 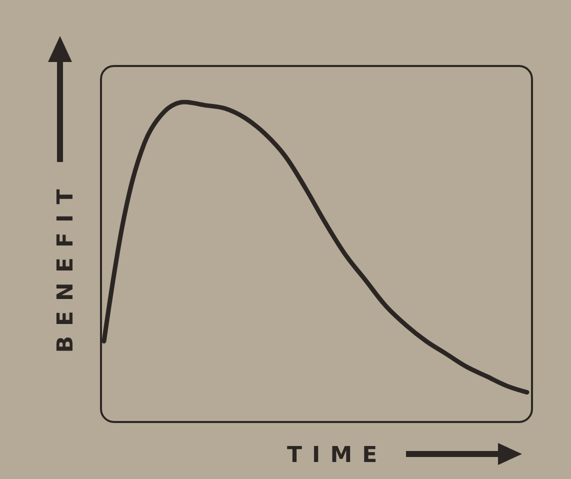 I want to click on x-axis-title: TIME, so click(x=337, y=455).